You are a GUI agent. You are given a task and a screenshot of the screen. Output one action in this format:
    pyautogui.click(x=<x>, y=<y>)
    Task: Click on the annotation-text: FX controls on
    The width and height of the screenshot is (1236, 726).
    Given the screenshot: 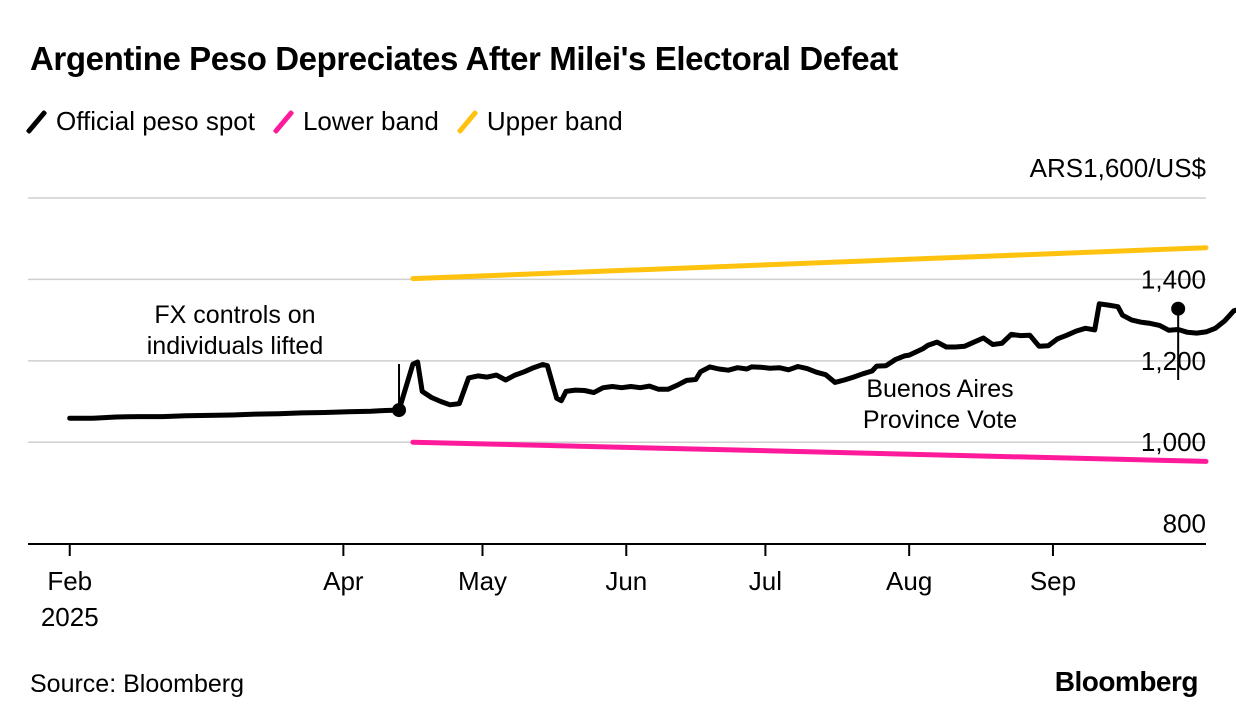 What is the action you would take?
    pyautogui.click(x=234, y=315)
    